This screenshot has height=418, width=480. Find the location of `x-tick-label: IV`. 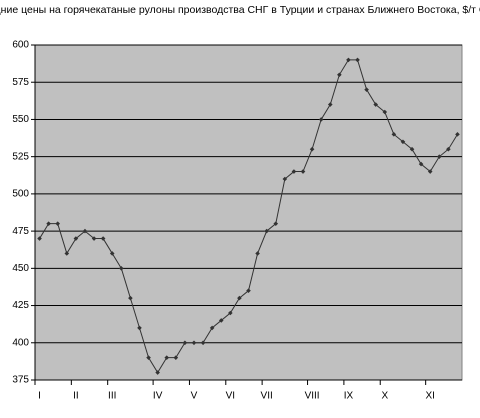

x-tick-label: IV is located at coordinates (158, 396).